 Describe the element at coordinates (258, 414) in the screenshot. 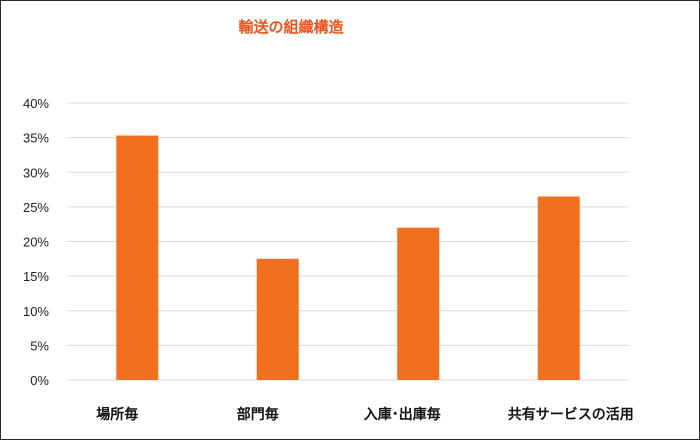

I see `x-tick-label: 部門毎` at that location.